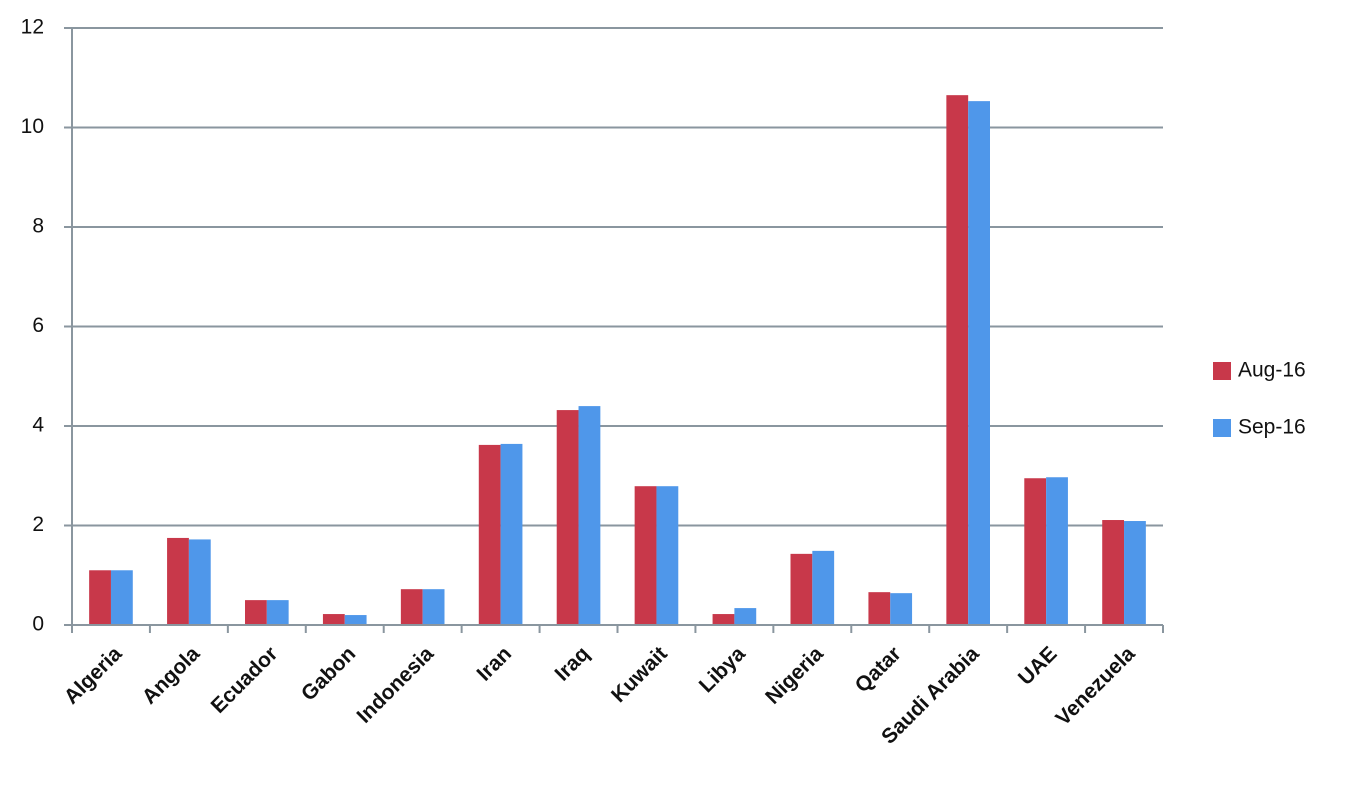 The image size is (1353, 802). Describe the element at coordinates (878, 669) in the screenshot. I see `x-tick-label: Qatar` at that location.